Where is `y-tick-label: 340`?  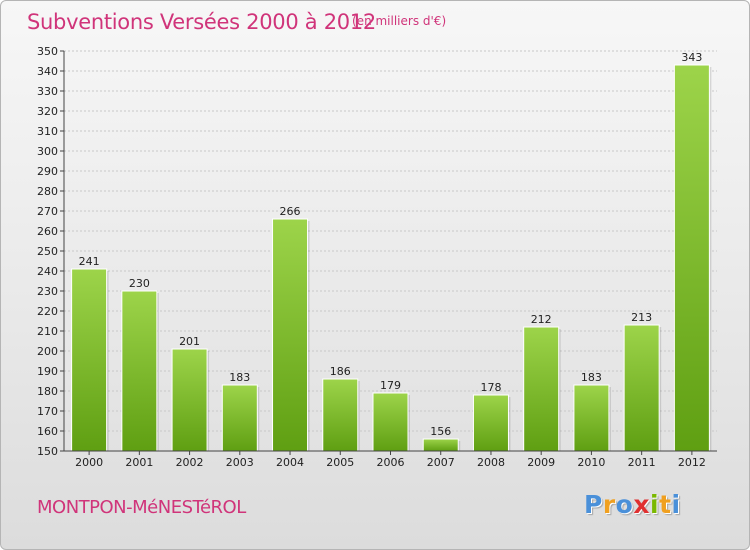 y-tick-label: 340 is located at coordinates (47, 71).